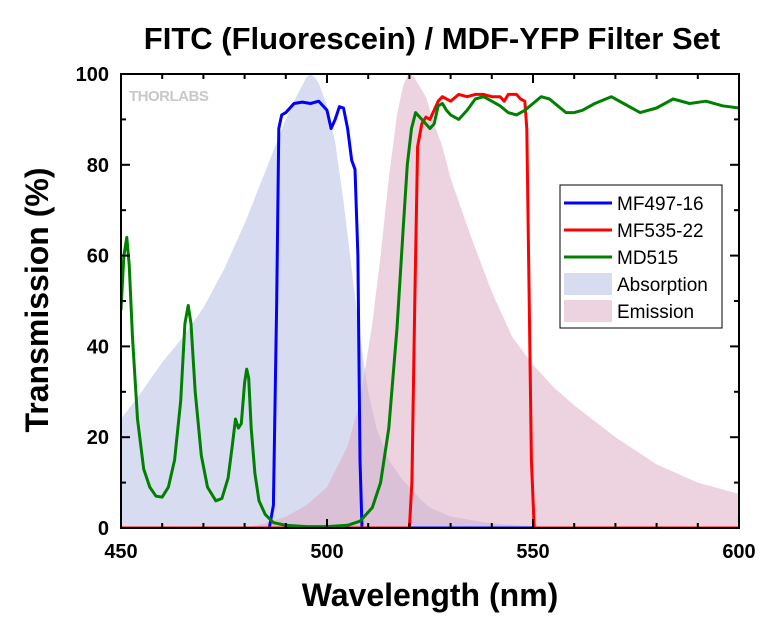  I want to click on legend-label-mf497-16: MF497-16, so click(660, 204).